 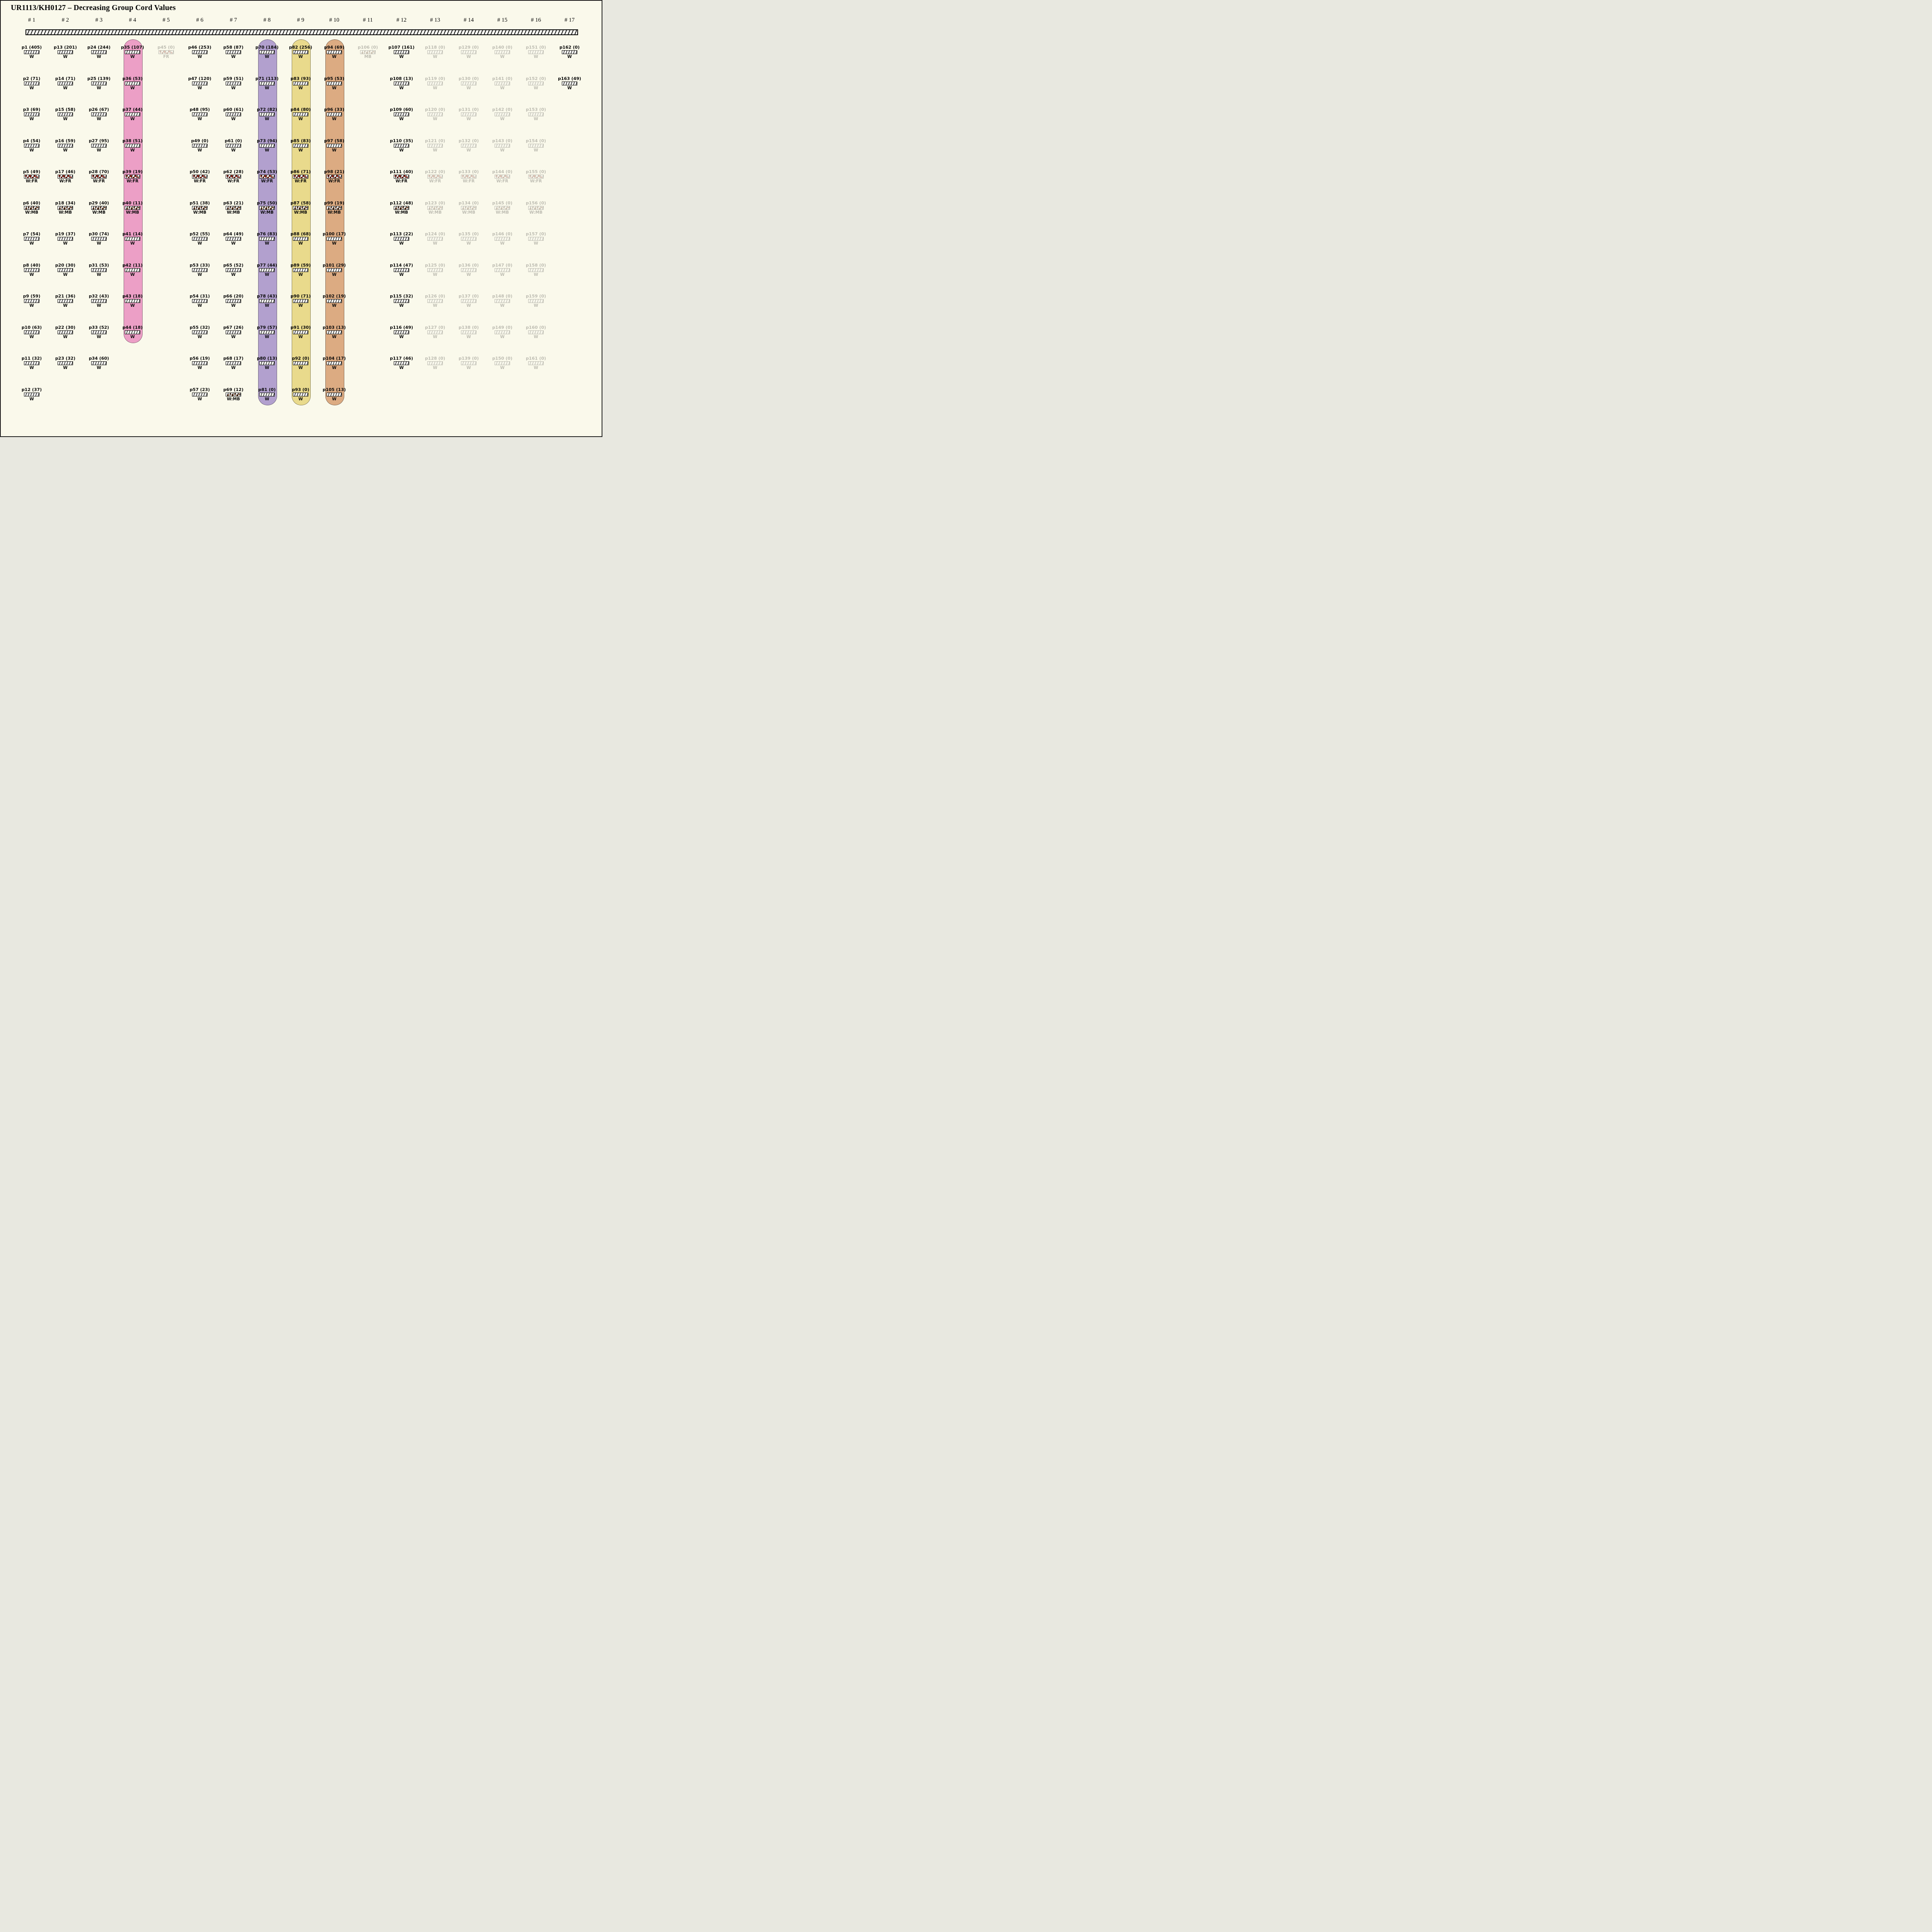 I want to click on item-label: p70 (184), so click(x=267, y=47).